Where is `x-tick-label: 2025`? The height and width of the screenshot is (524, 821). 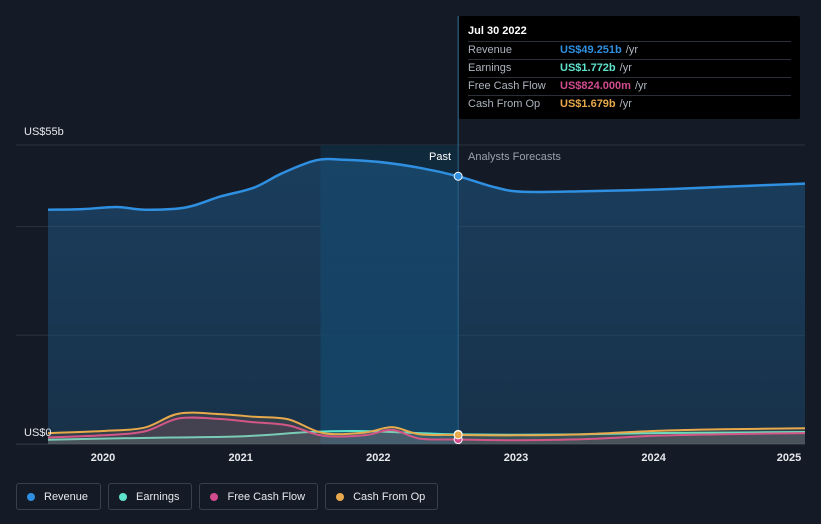
x-tick-label: 2025 is located at coordinates (789, 458).